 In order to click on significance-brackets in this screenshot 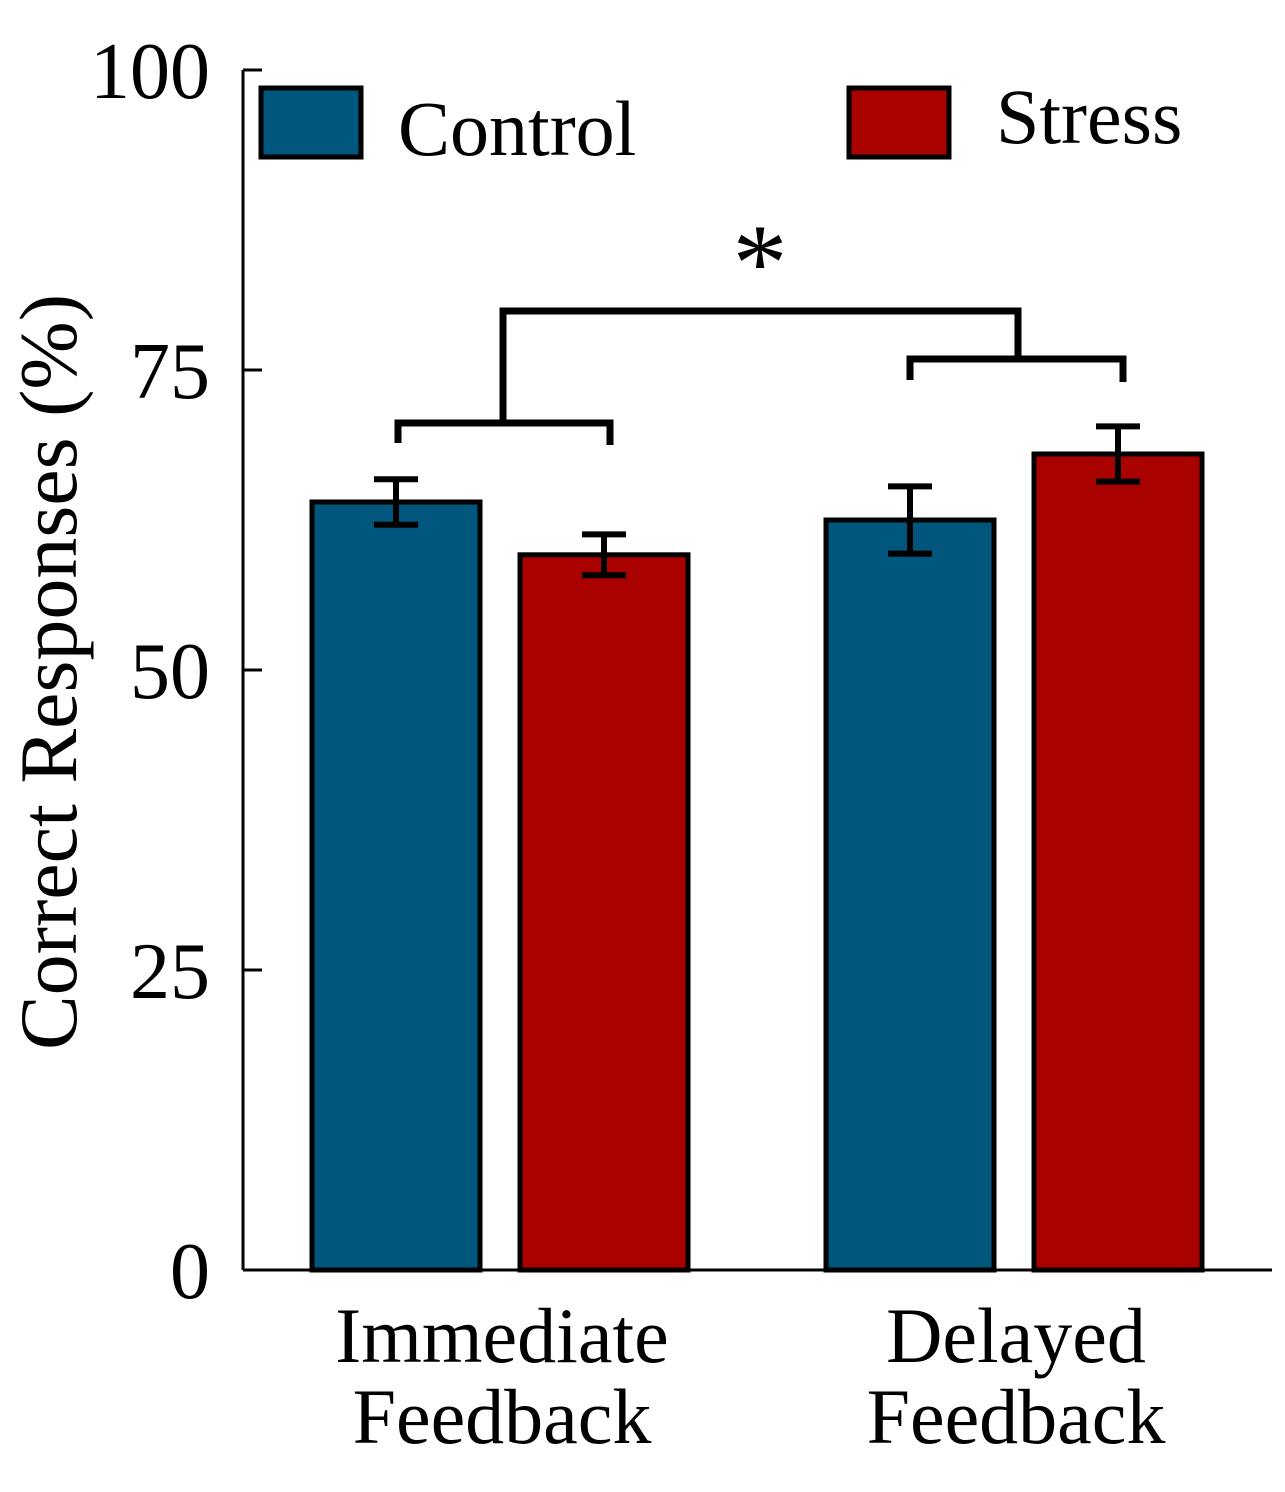, I will do `click(760, 376)`.